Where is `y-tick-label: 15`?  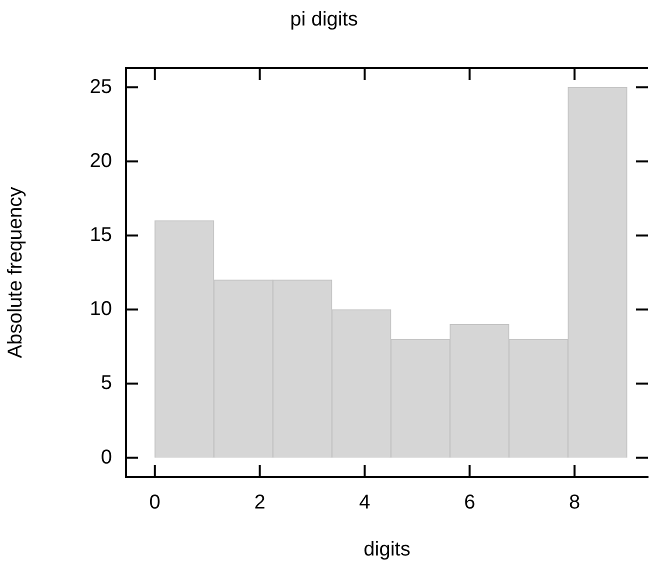
y-tick-label: 15 is located at coordinates (101, 235).